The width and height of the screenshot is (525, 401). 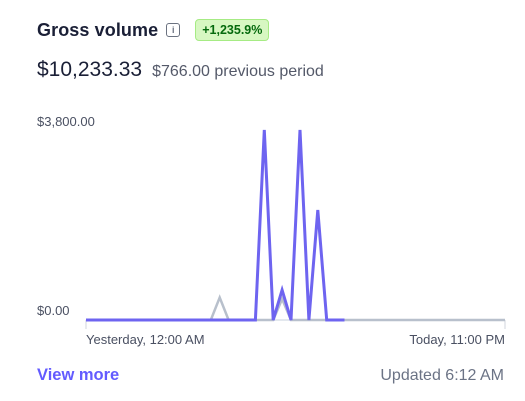 What do you see at coordinates (232, 30) in the screenshot?
I see `change-badge: +1,235.9%` at bounding box center [232, 30].